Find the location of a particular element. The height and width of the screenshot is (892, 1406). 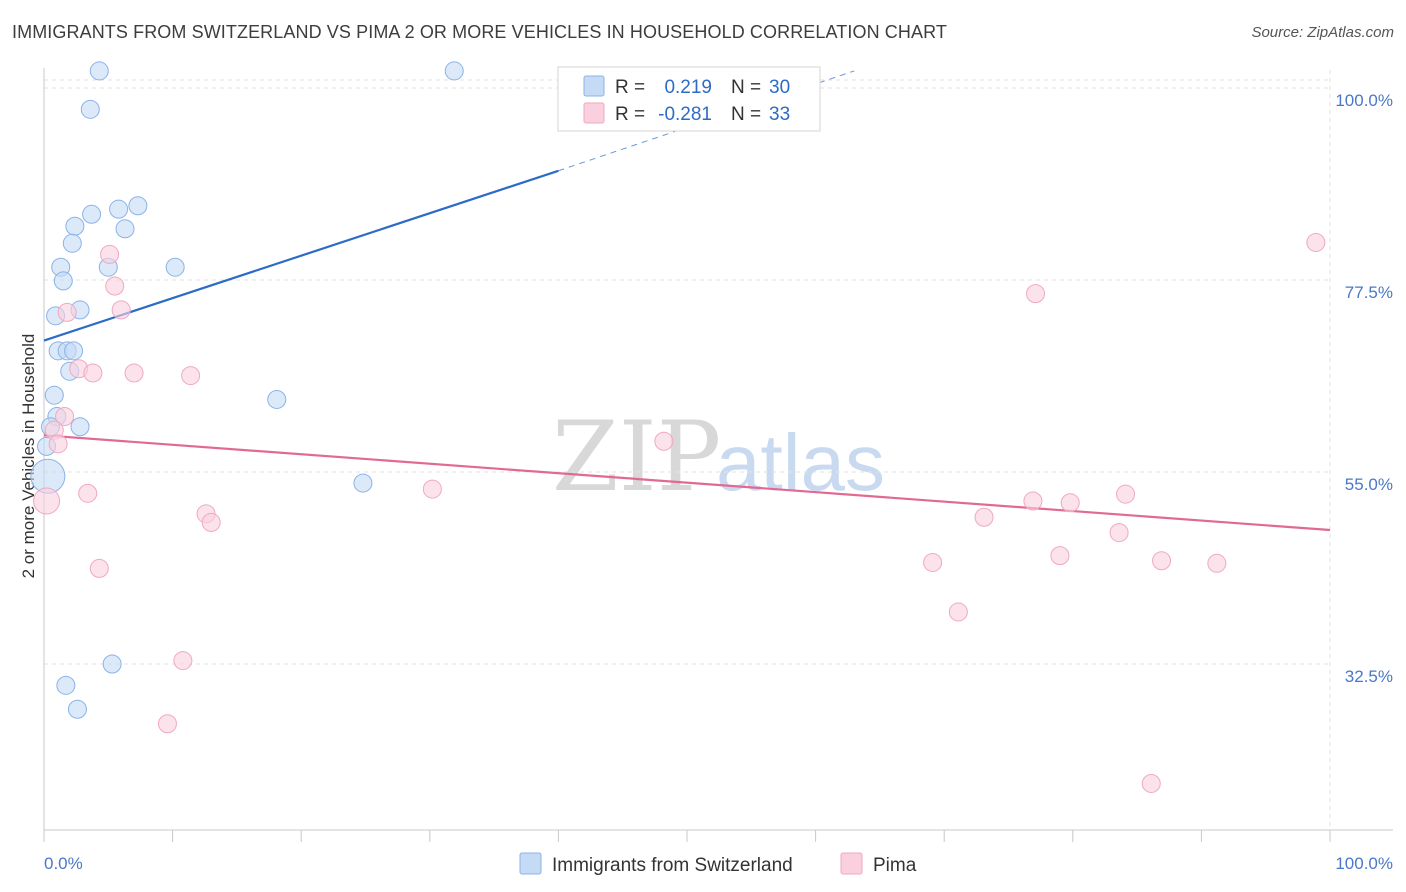

y-tick-label-2: 55.0% is located at coordinates (1369, 484).